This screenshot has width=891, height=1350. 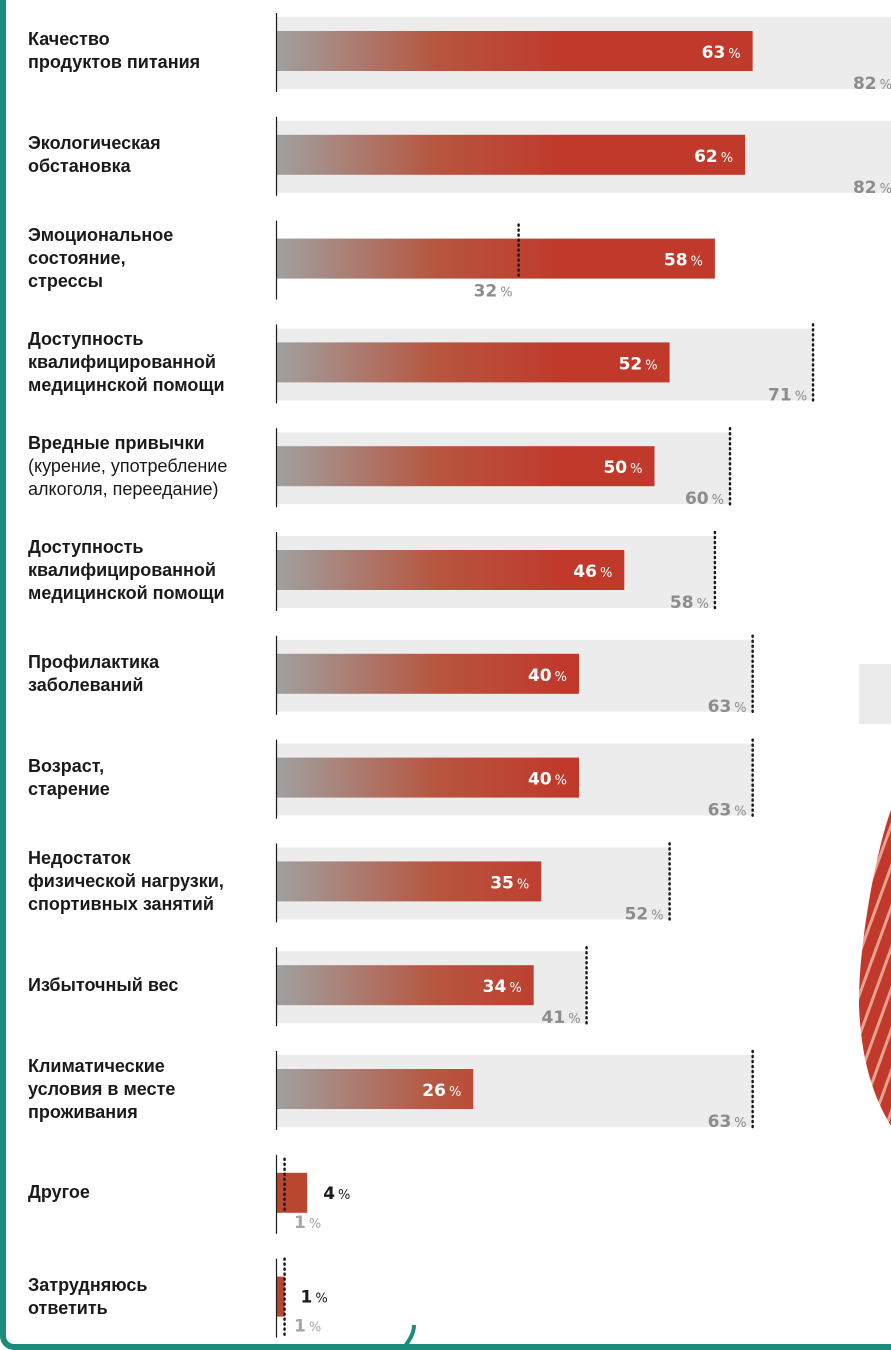 I want to click on comparison-label: 58%, so click(x=689, y=603).